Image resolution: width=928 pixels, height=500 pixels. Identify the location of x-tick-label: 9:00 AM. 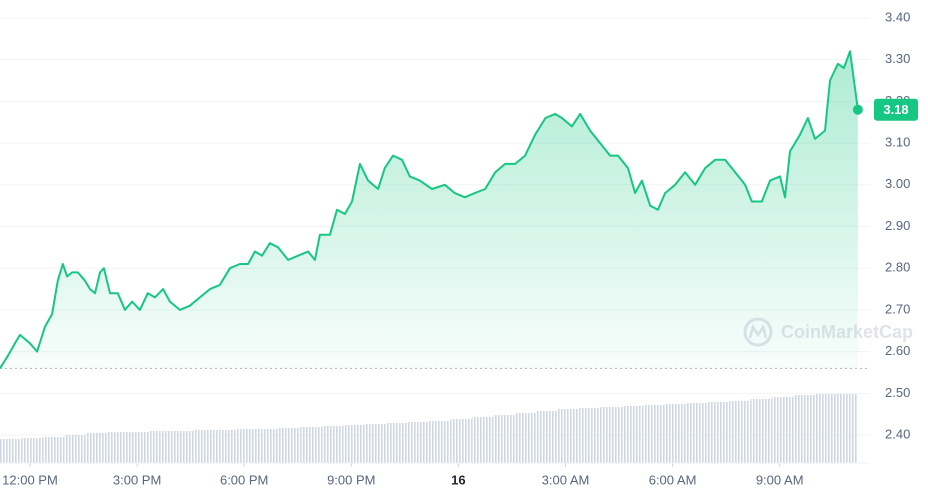
(780, 479).